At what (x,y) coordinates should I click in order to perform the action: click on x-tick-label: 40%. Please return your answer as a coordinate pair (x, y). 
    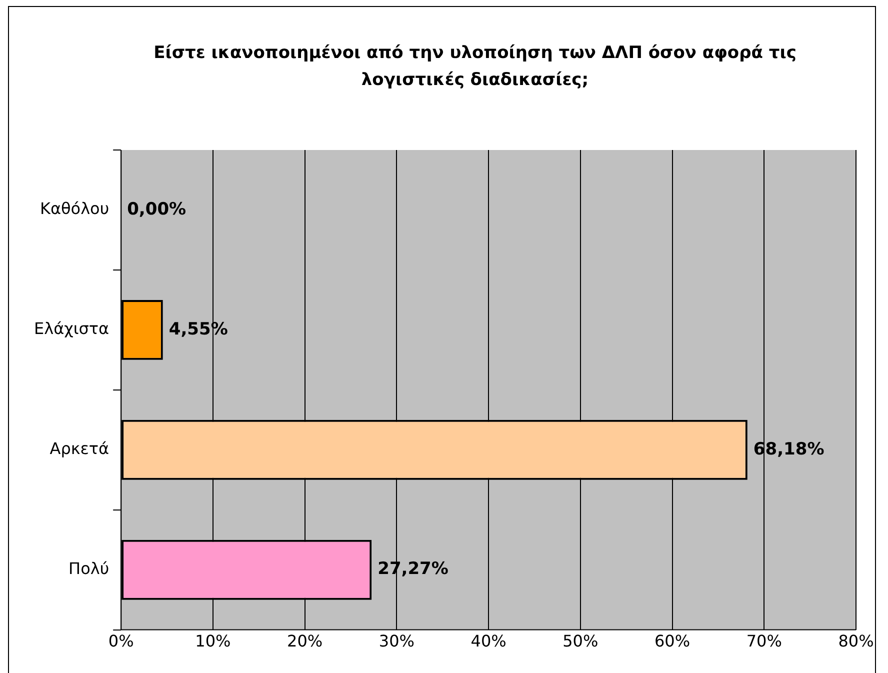
    Looking at the image, I should click on (488, 641).